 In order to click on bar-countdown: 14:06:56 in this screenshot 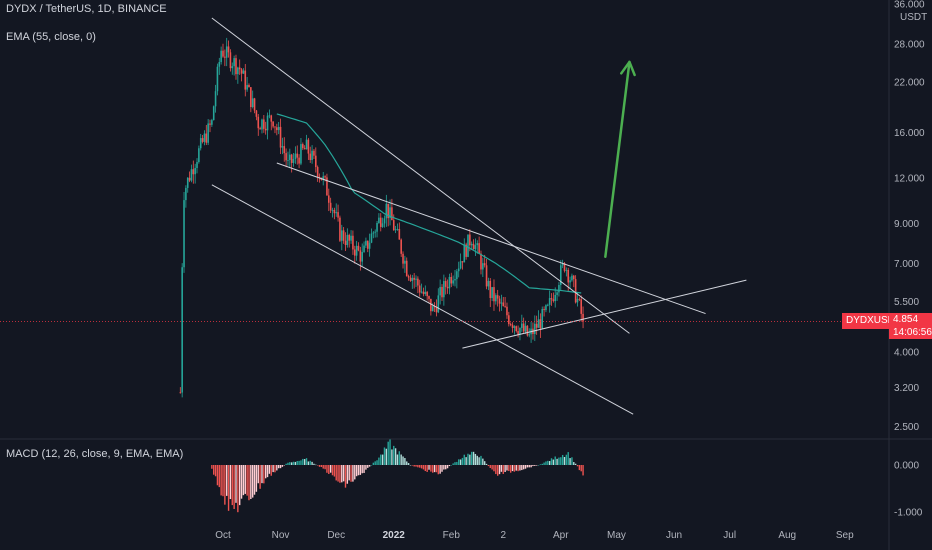, I will do `click(912, 332)`.